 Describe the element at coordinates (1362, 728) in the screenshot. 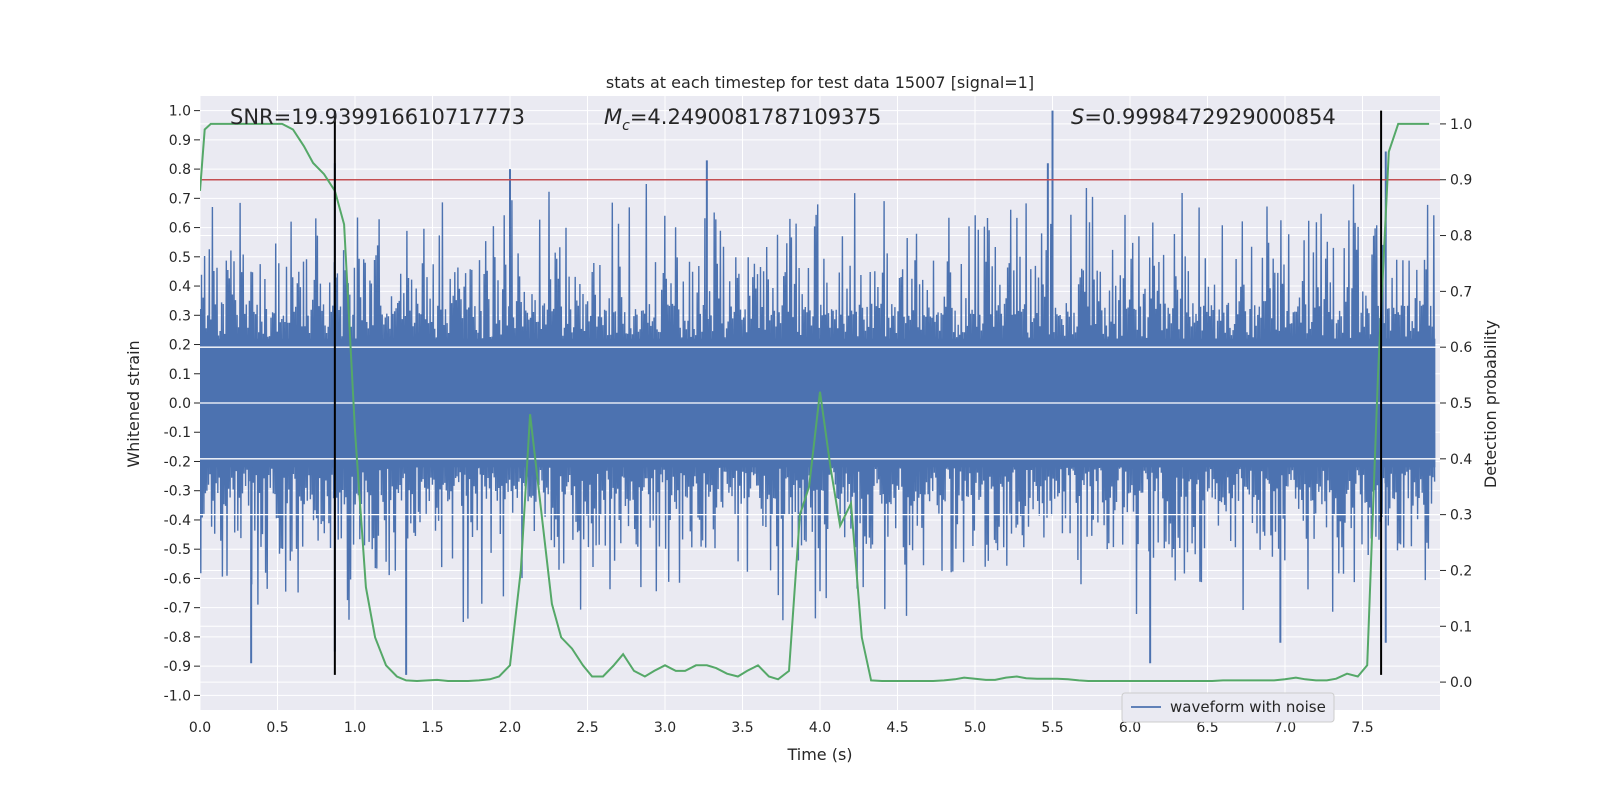

I see `x-tick-label: 7.5` at that location.